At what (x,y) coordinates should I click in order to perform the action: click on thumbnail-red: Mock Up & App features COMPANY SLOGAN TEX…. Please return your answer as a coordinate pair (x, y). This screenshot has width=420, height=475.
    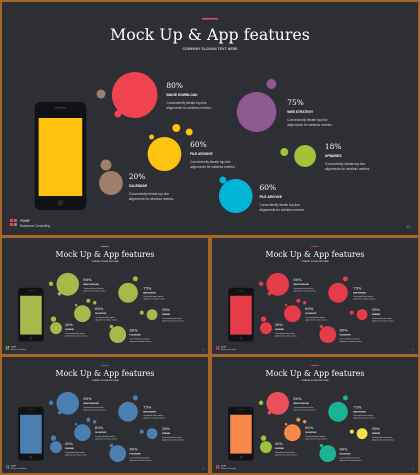
    Looking at the image, I should click on (315, 296).